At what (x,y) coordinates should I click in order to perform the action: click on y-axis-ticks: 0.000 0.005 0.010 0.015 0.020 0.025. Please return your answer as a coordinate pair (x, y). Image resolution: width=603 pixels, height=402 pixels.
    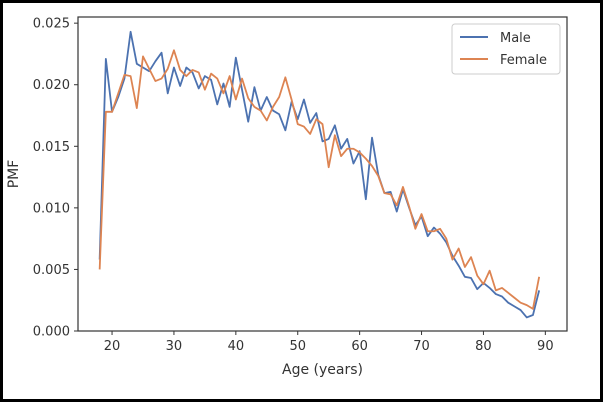
    Looking at the image, I should click on (55, 178).